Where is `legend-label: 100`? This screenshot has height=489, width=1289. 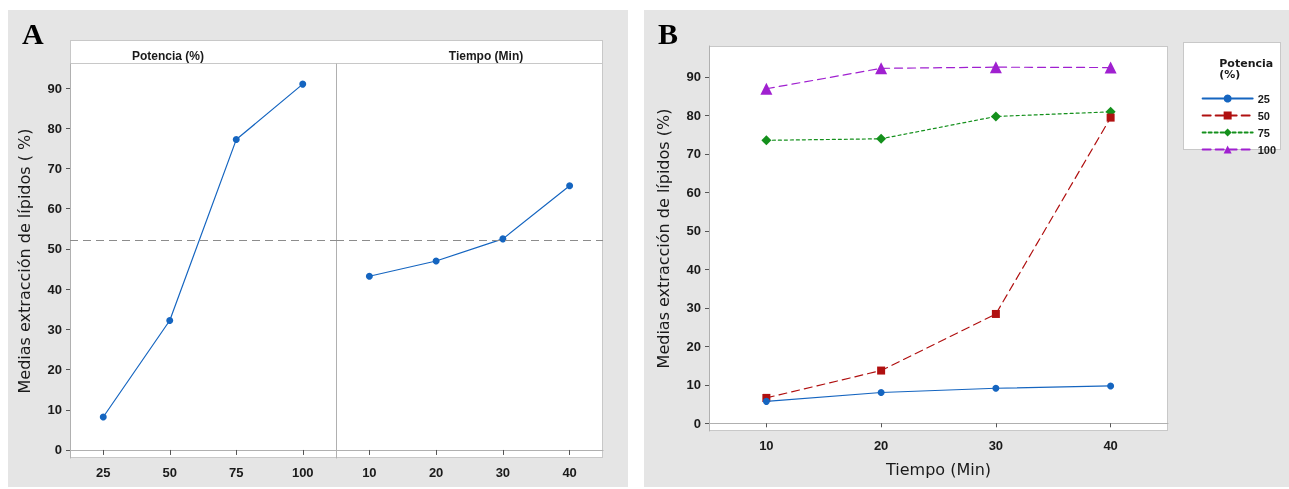 legend-label: 100 is located at coordinates (1267, 149).